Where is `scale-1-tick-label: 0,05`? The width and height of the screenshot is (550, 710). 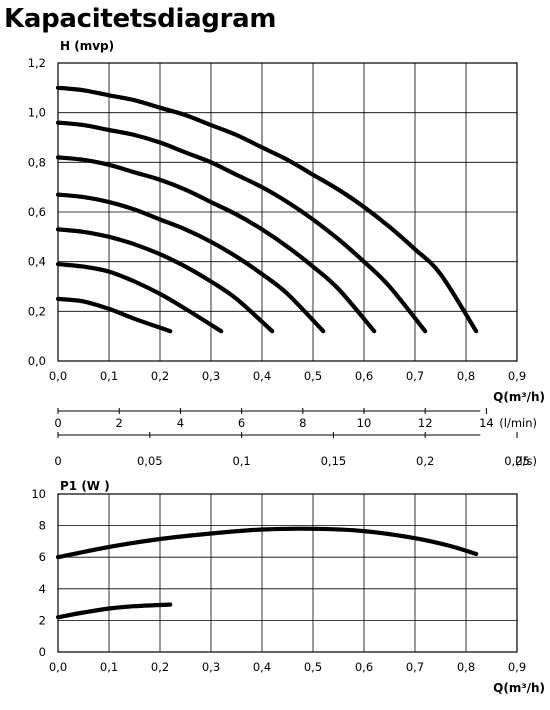
scale-1-tick-label: 0,05 is located at coordinates (150, 461).